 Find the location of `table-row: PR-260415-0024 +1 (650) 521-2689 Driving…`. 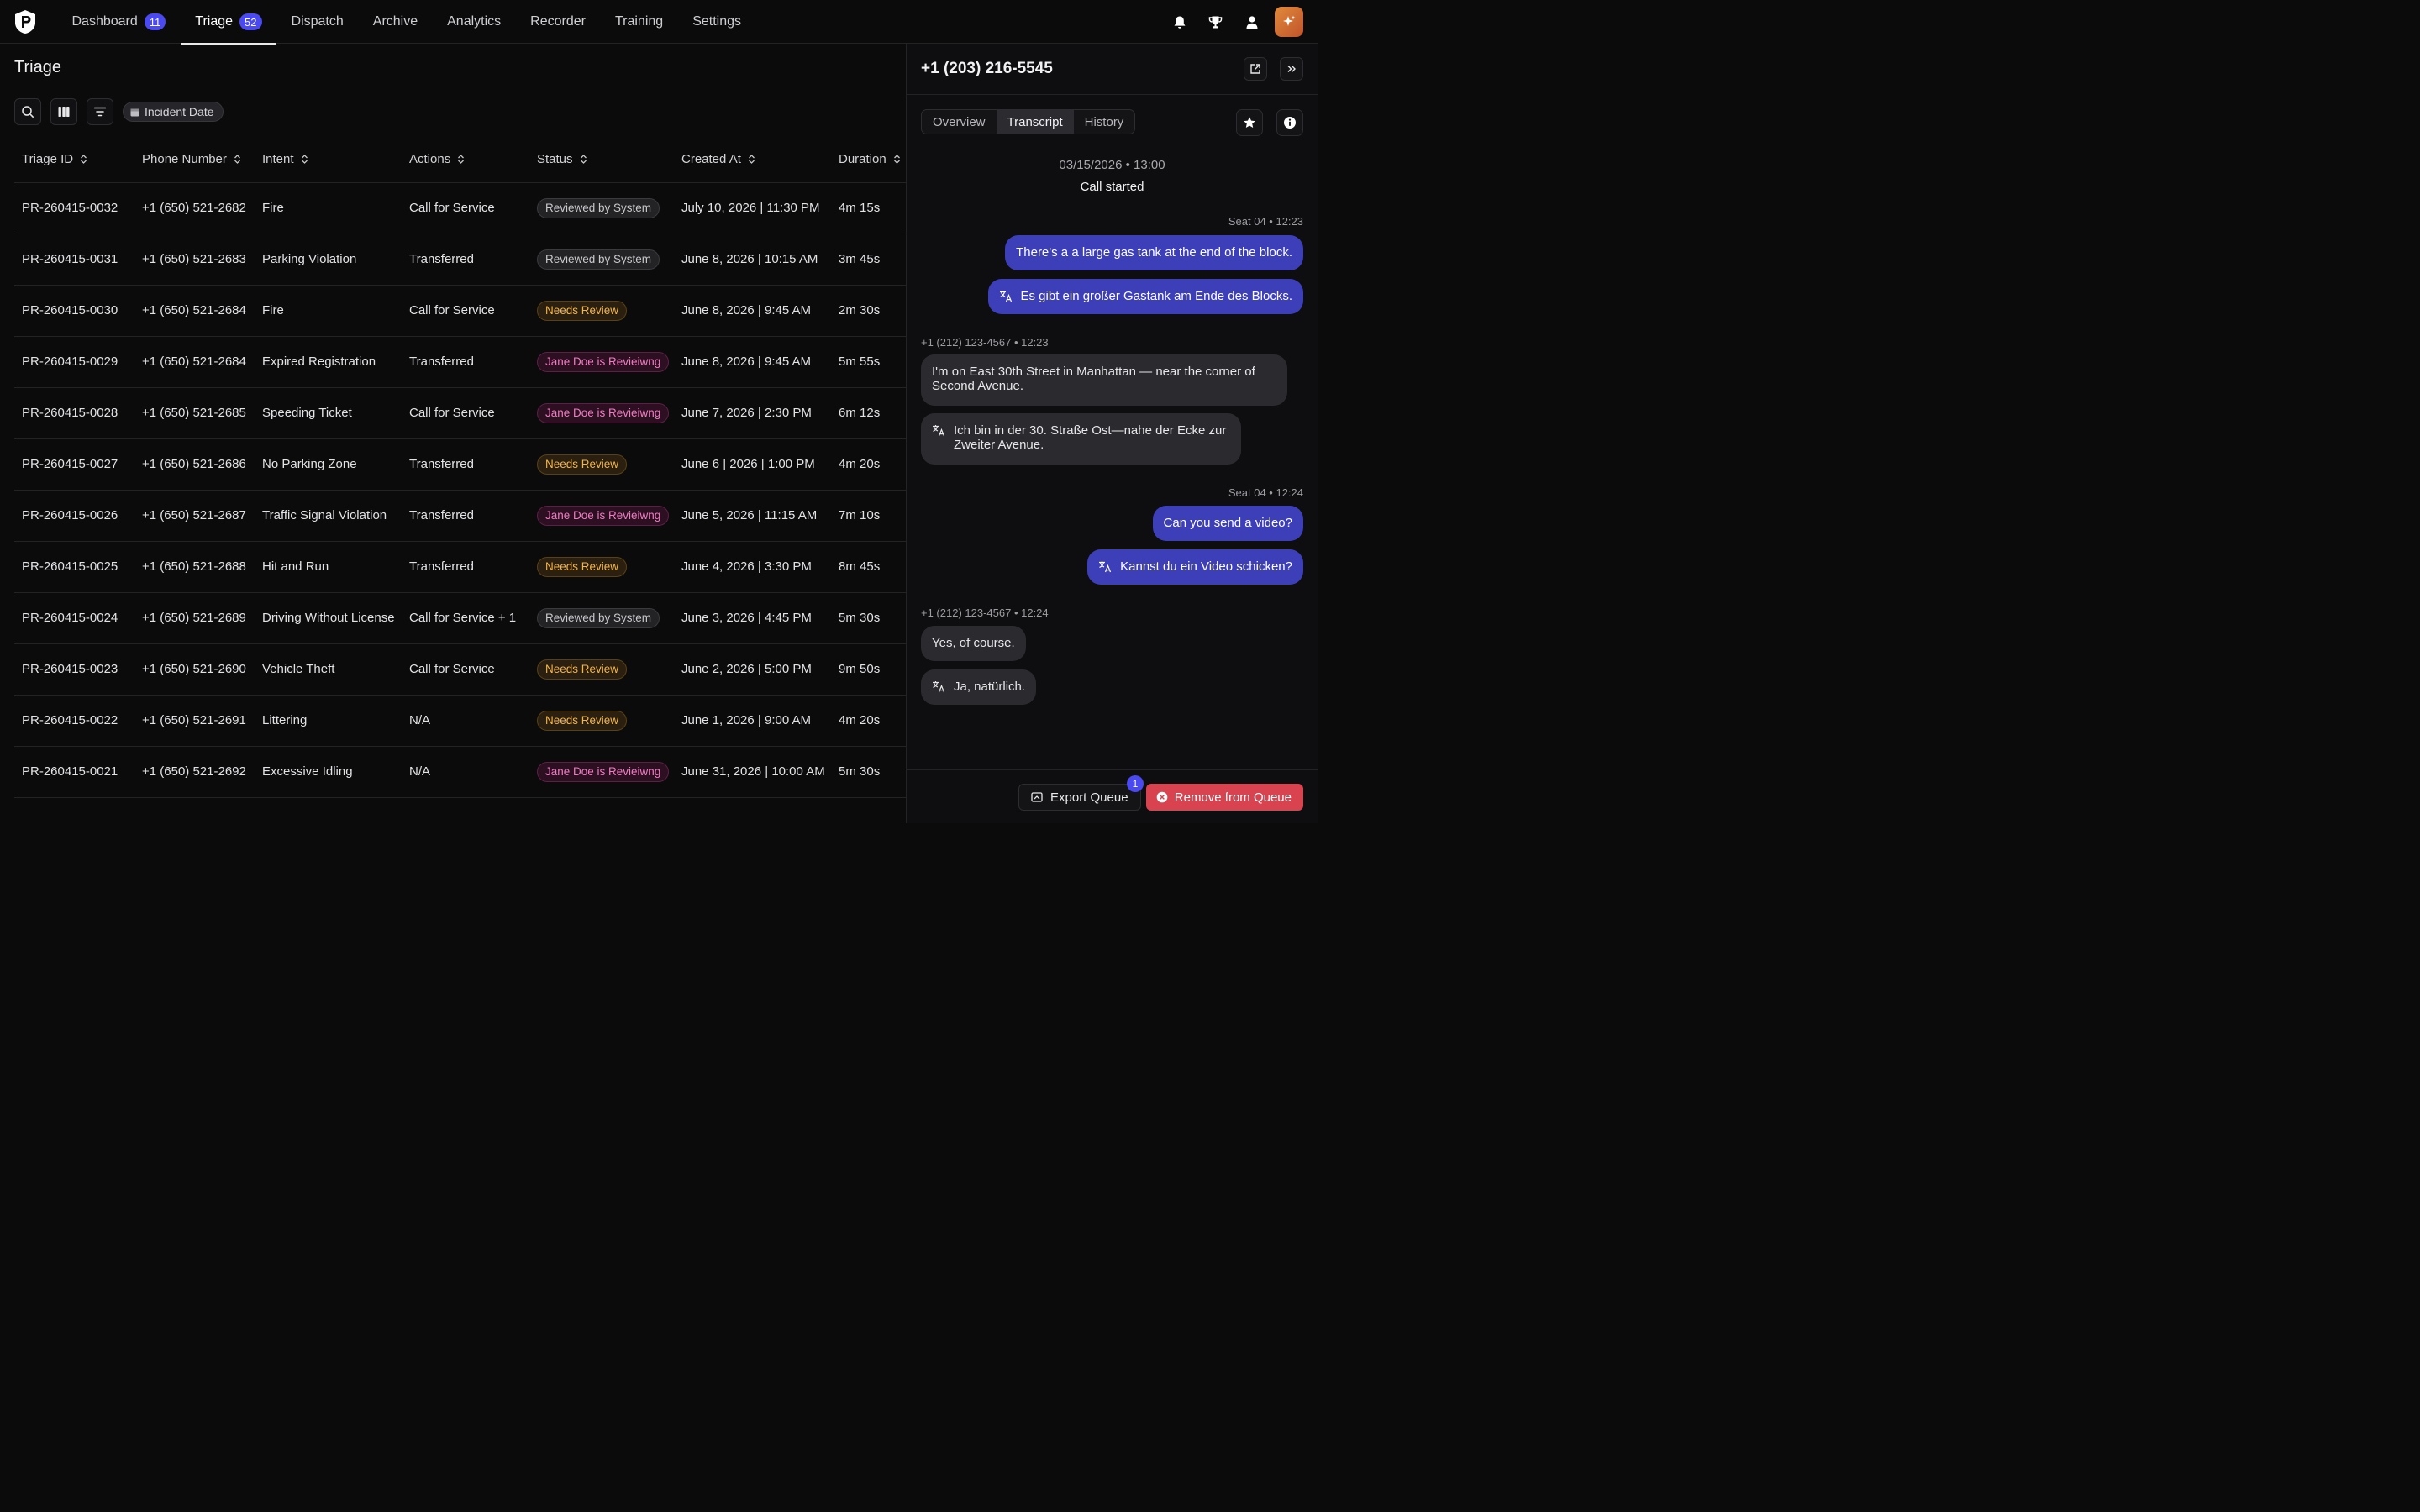

table-row: PR-260415-0024 +1 (650) 521-2689 Driving… is located at coordinates (460, 618).